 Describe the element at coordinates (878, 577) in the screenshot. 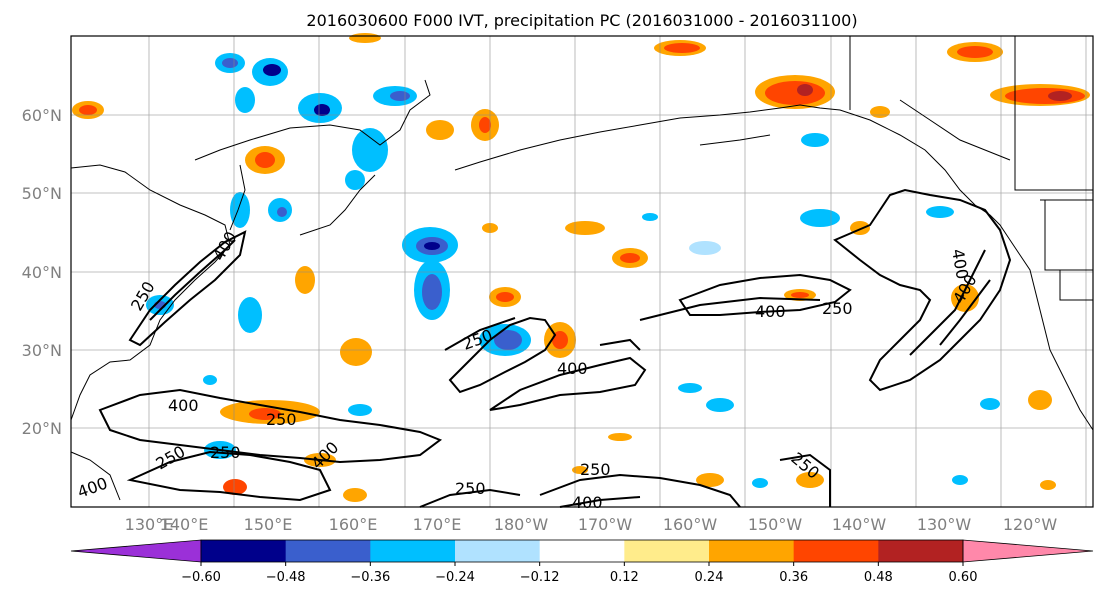

I see `colorbar-tick-label: 0.48` at that location.